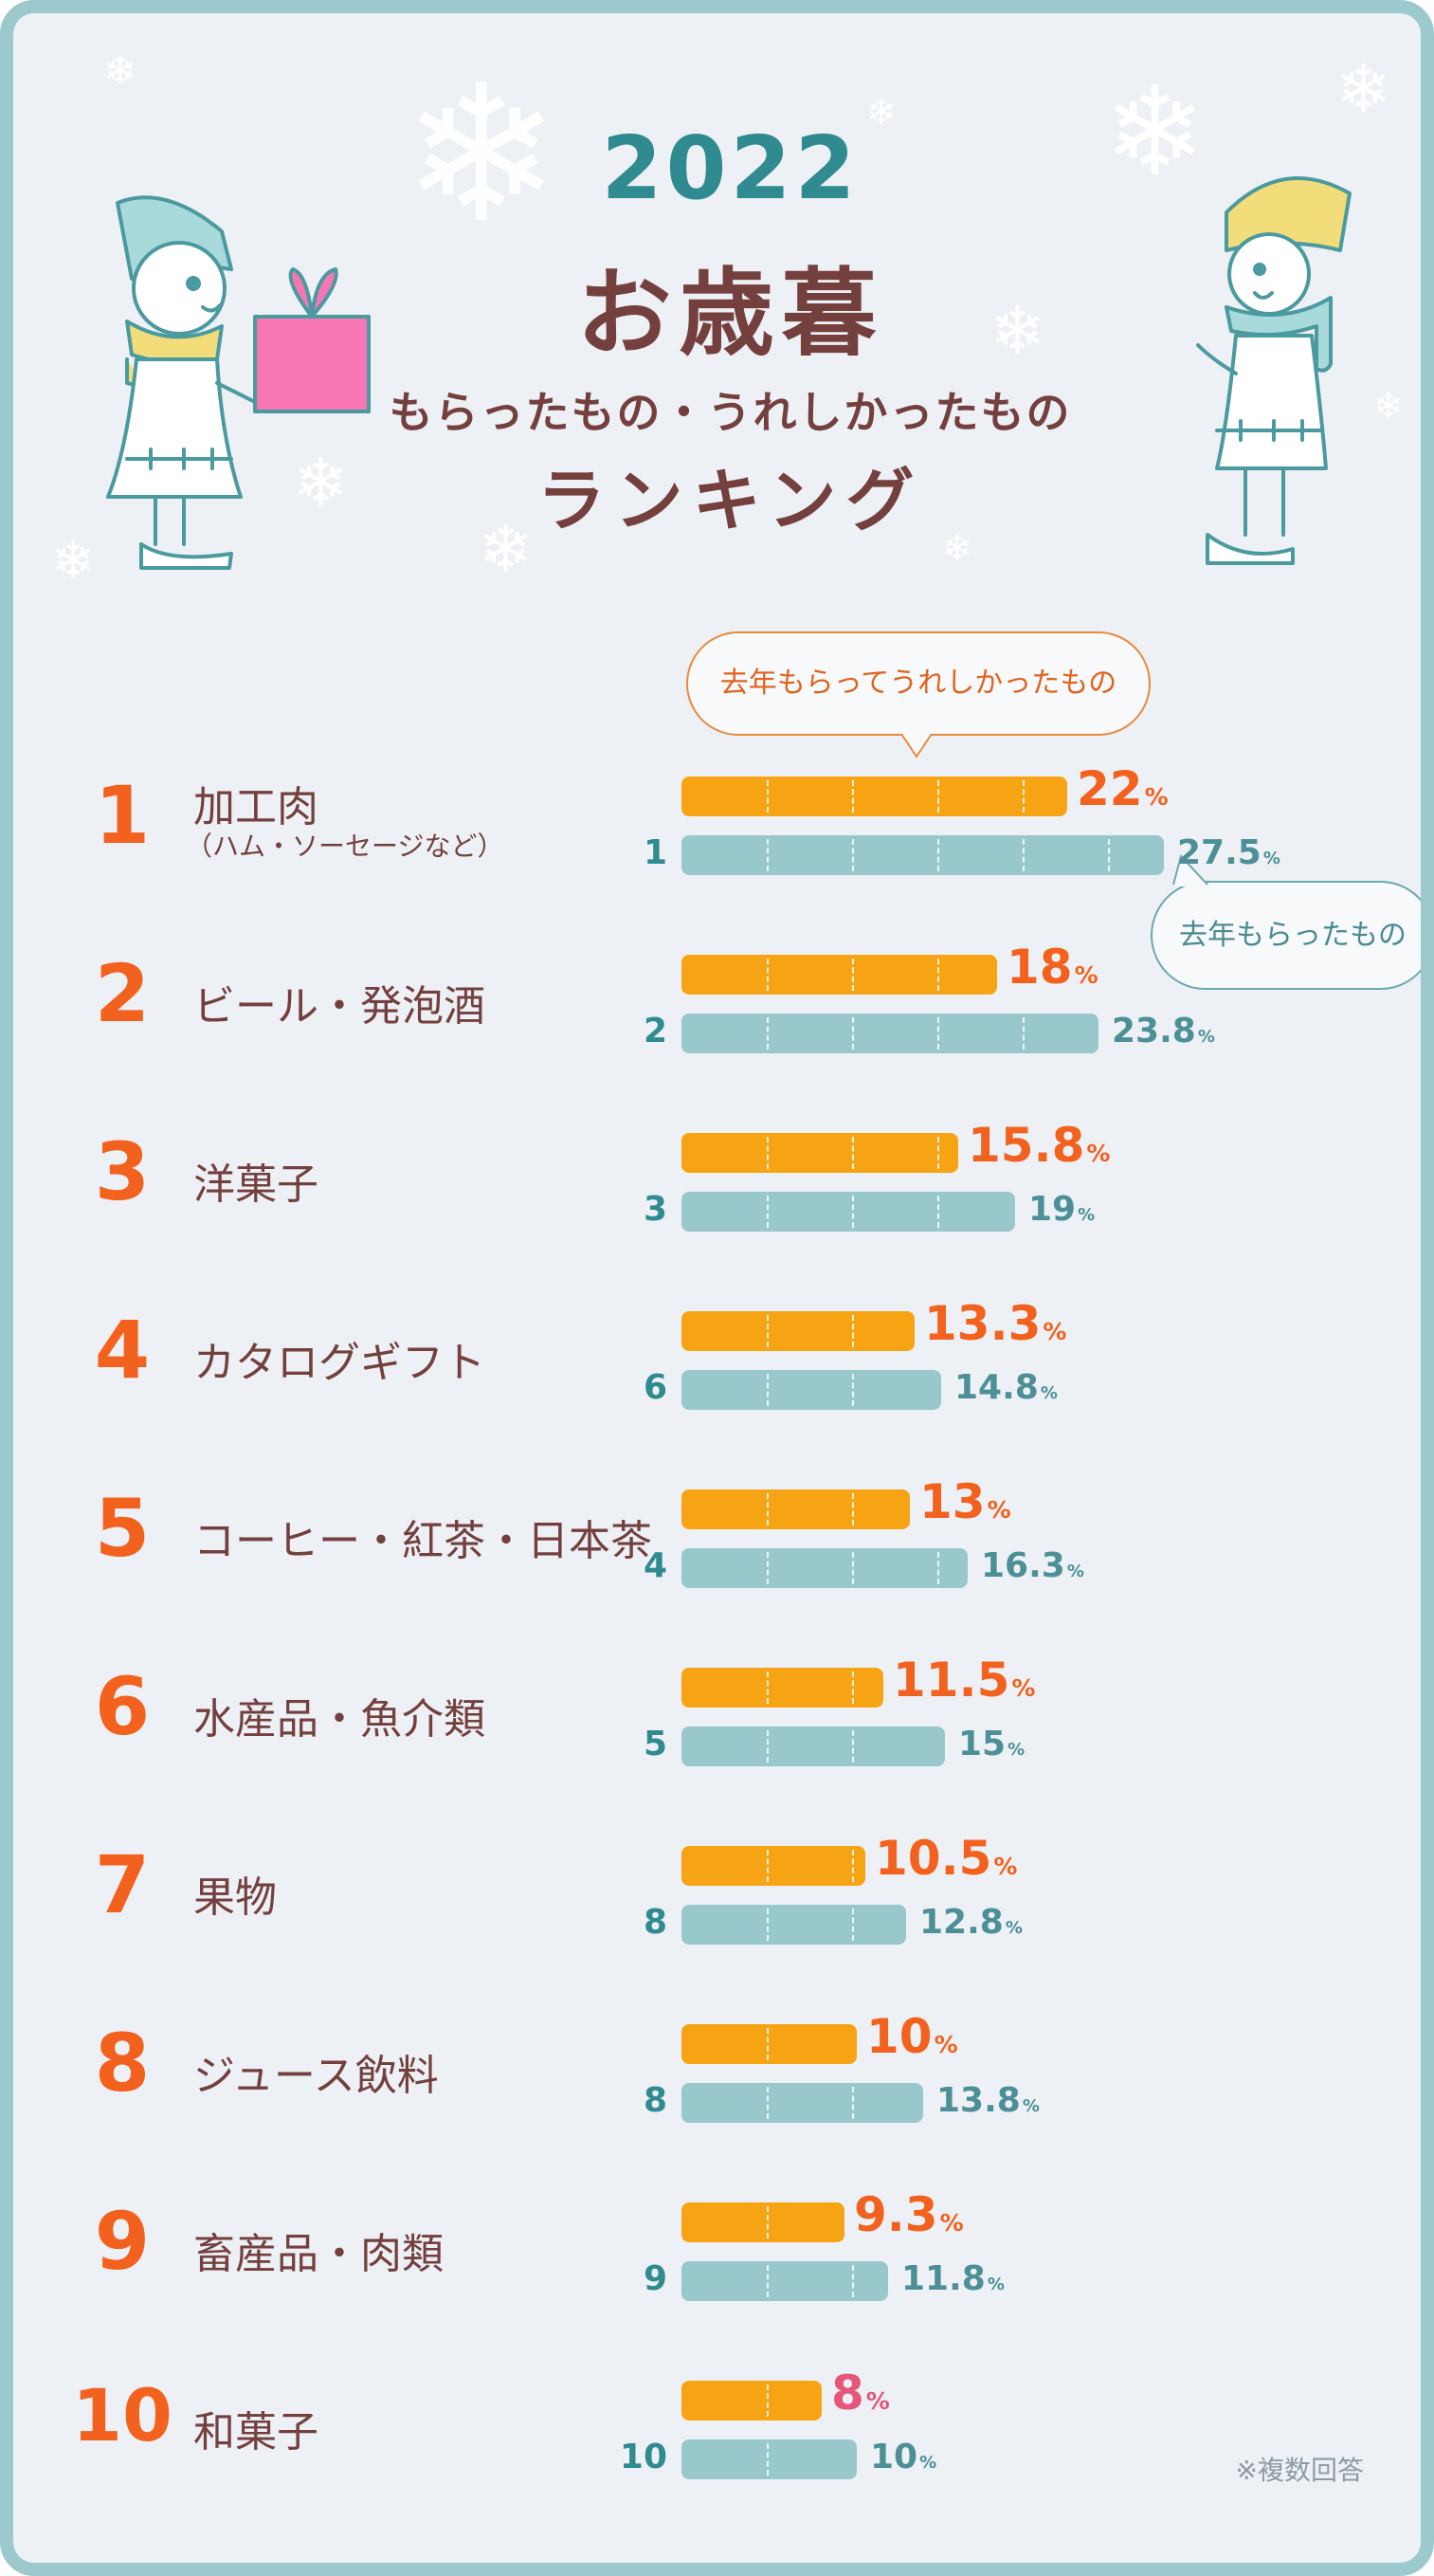 This screenshot has width=1434, height=2576. What do you see at coordinates (1123, 788) in the screenshot?
I see `happy-value: 22%` at bounding box center [1123, 788].